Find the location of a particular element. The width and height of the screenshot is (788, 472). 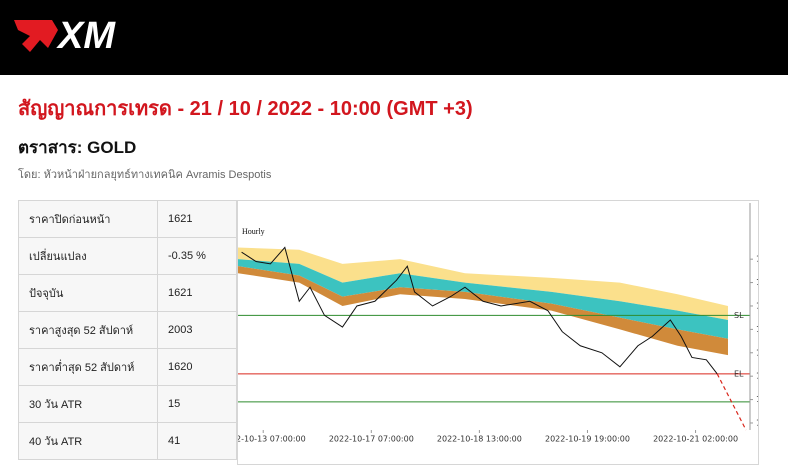

y-tick-label: 1610 is located at coordinates (757, 399).